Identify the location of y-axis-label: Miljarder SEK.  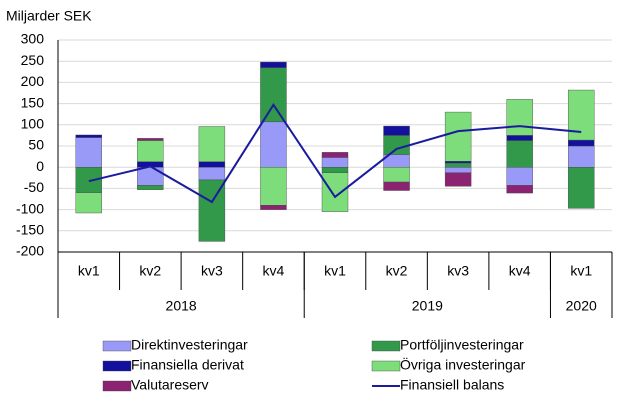
(49, 16).